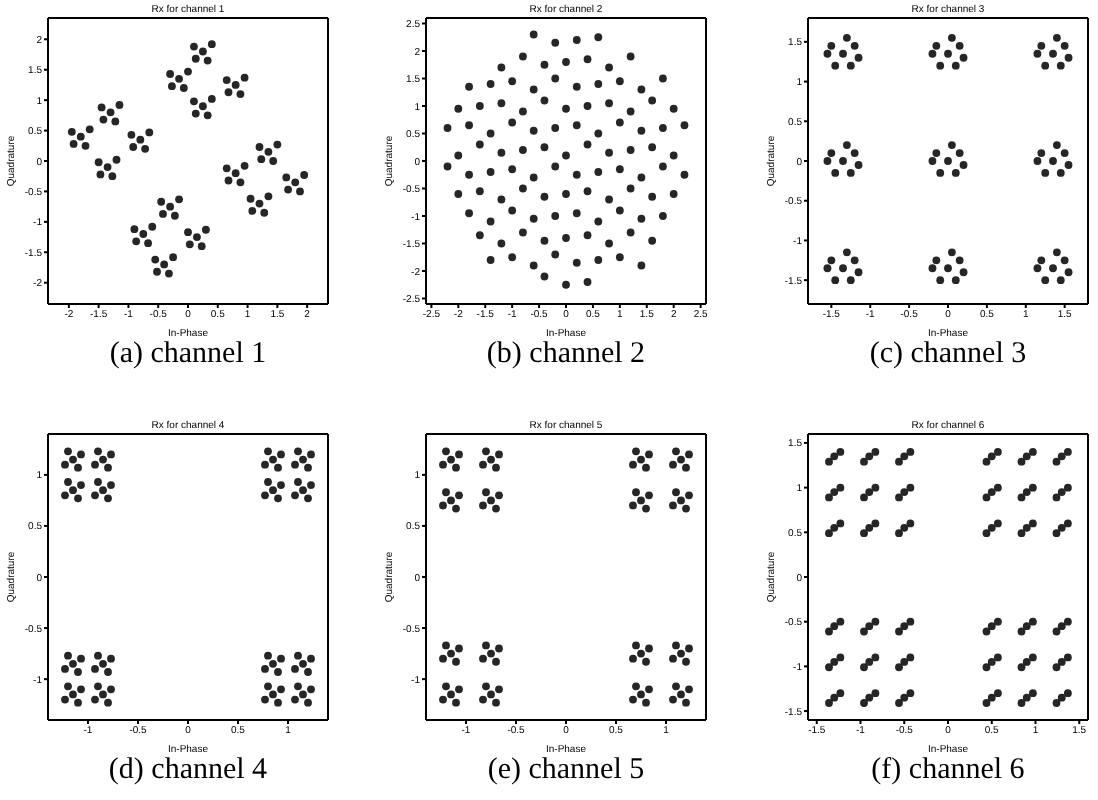  I want to click on text: (b) channel 2, so click(566, 355).